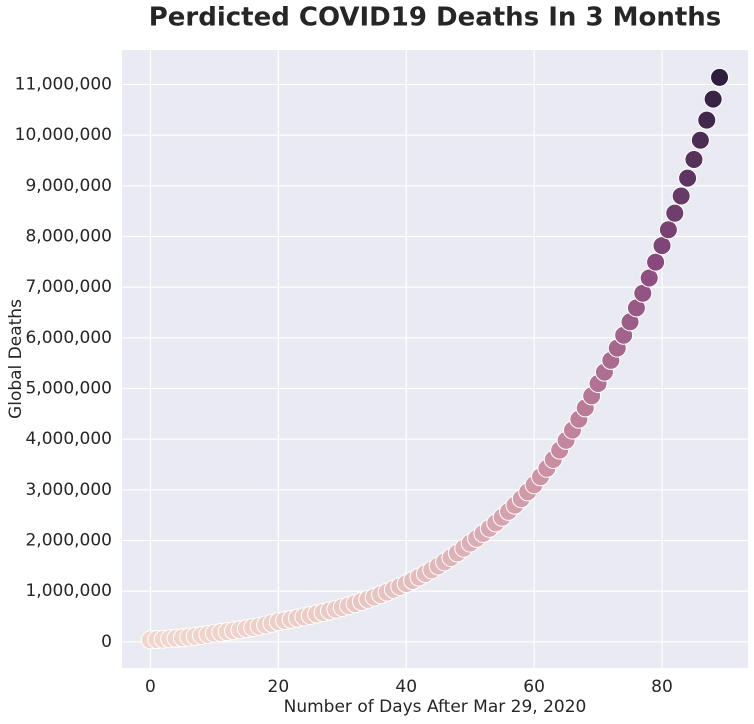  What do you see at coordinates (534, 687) in the screenshot?
I see `x-tick-label: 60` at bounding box center [534, 687].